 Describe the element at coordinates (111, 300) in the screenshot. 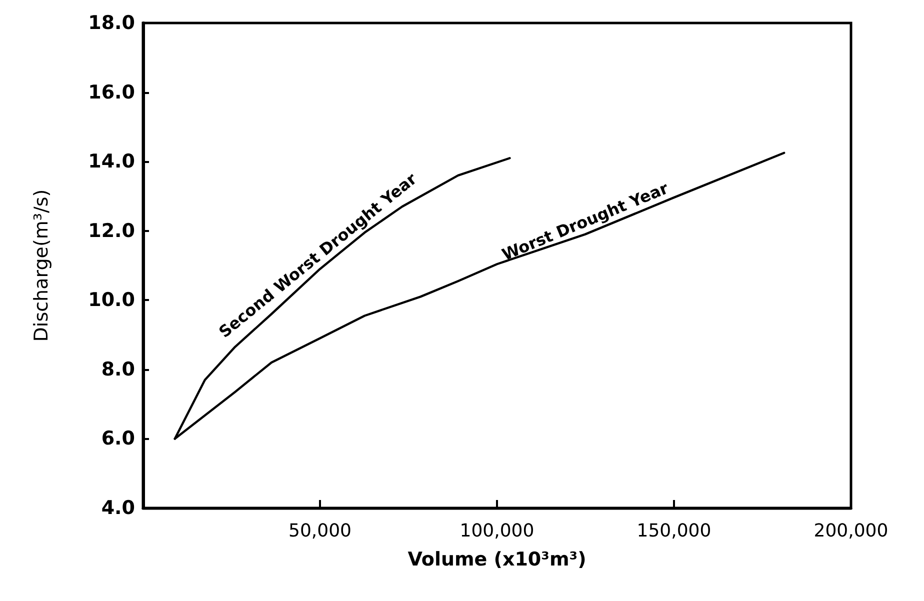

I see `y-tick-label: 10.0` at that location.